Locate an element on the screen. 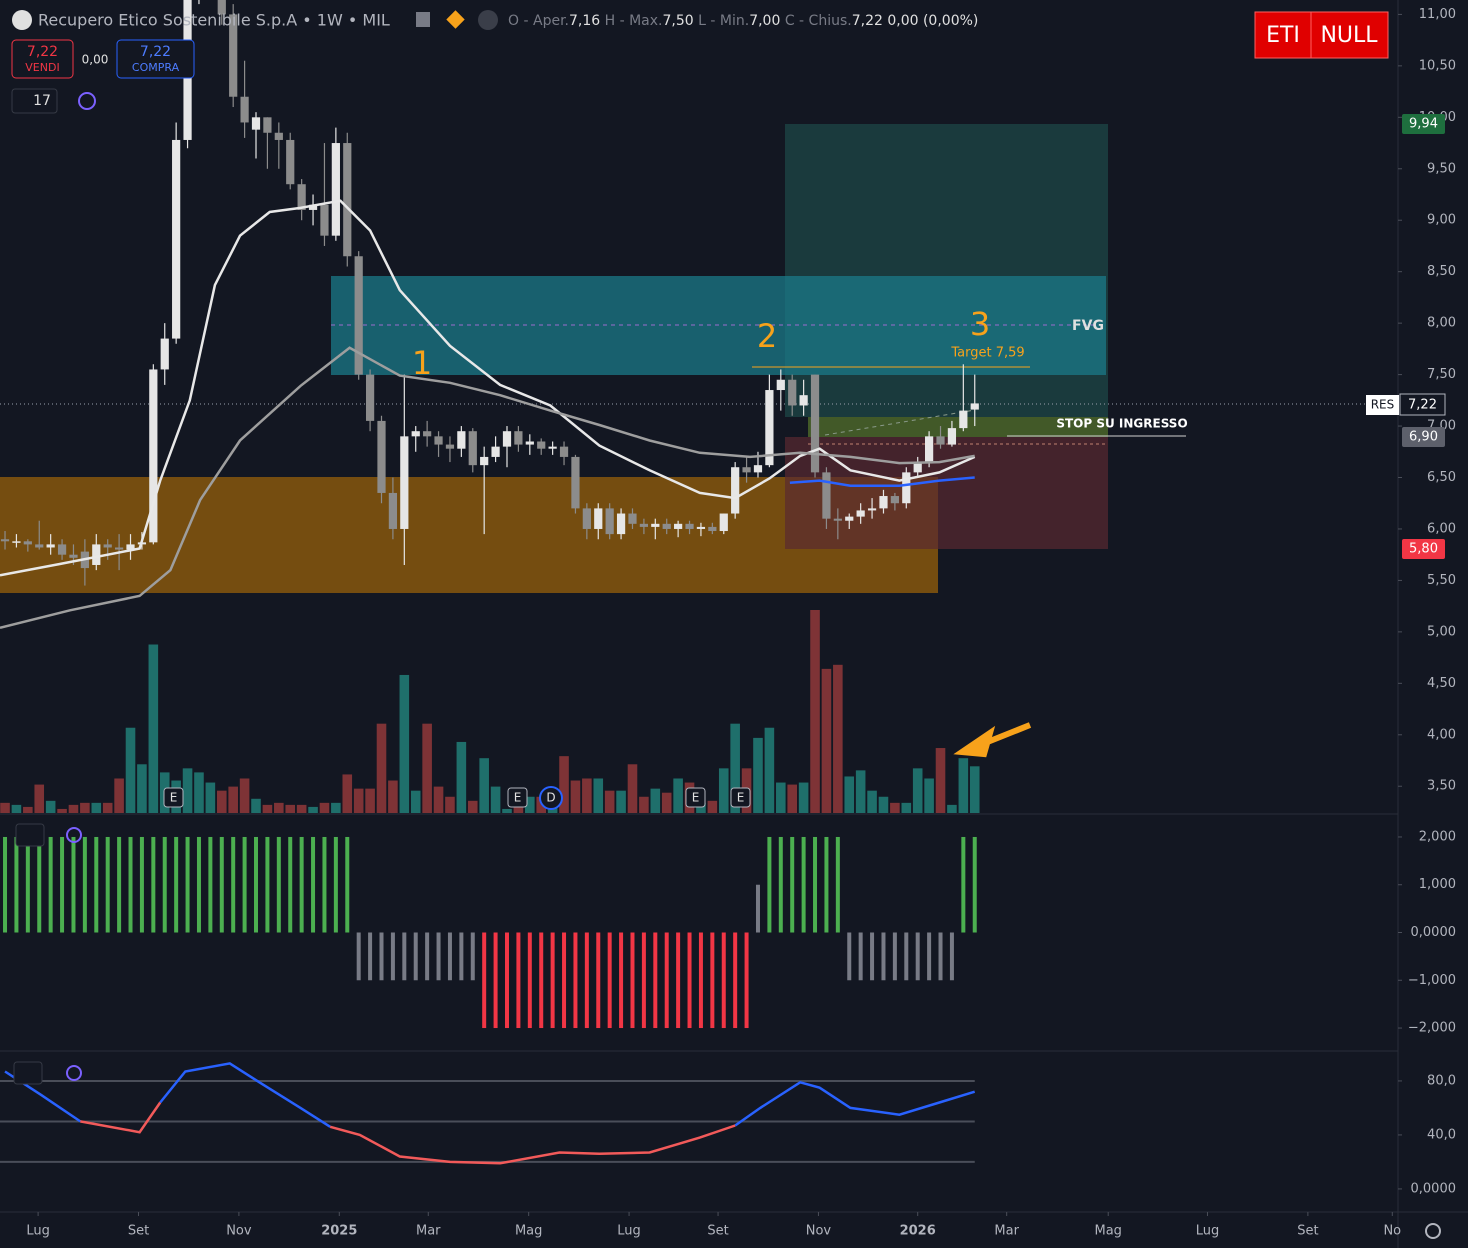 This screenshot has height=1248, width=1468. sell-price: 7,22 is located at coordinates (42, 52).